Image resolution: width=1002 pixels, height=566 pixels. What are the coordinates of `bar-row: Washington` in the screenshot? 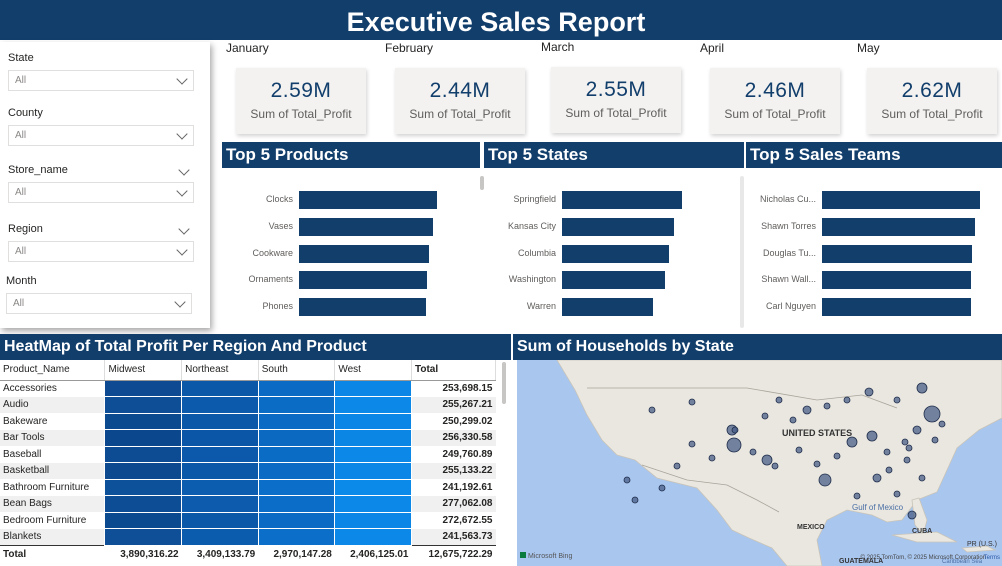 It's located at (614, 280).